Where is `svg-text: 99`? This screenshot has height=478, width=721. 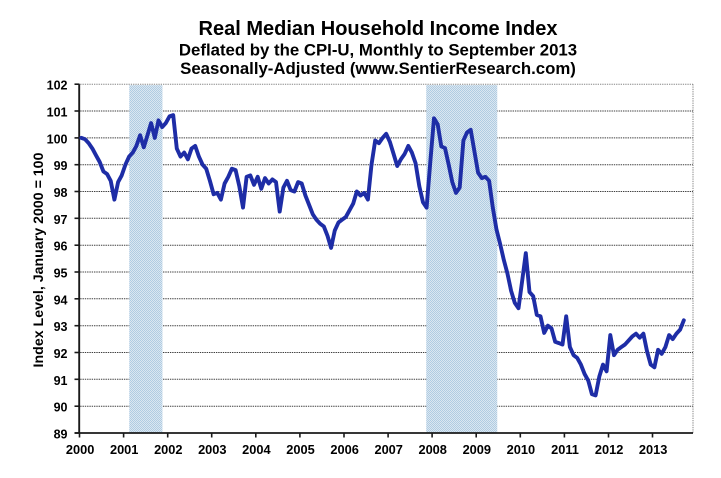
svg-text: 99 is located at coordinates (61, 166).